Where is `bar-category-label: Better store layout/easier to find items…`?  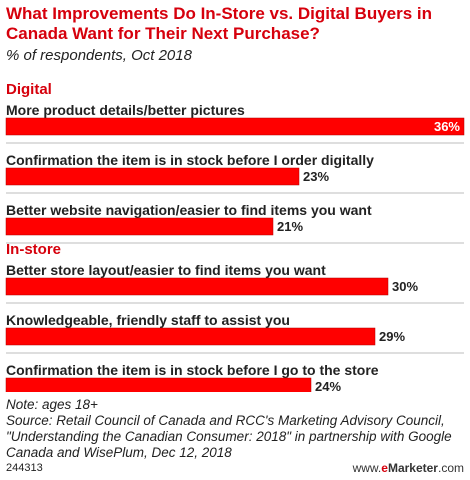
bar-category-label: Better store layout/easier to find items… is located at coordinates (166, 270).